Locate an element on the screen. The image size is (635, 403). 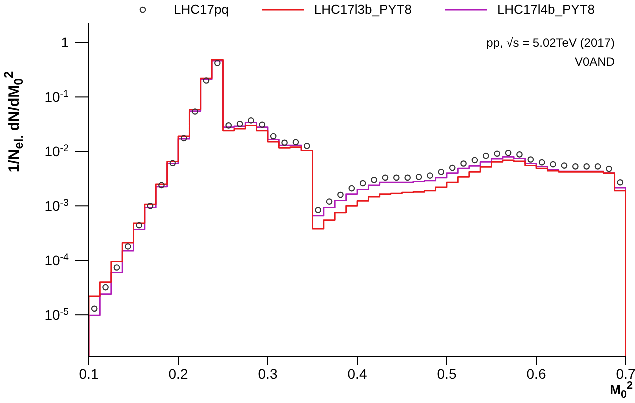
y-tick-label: 10$^{-4}$ is located at coordinates (57, 260).